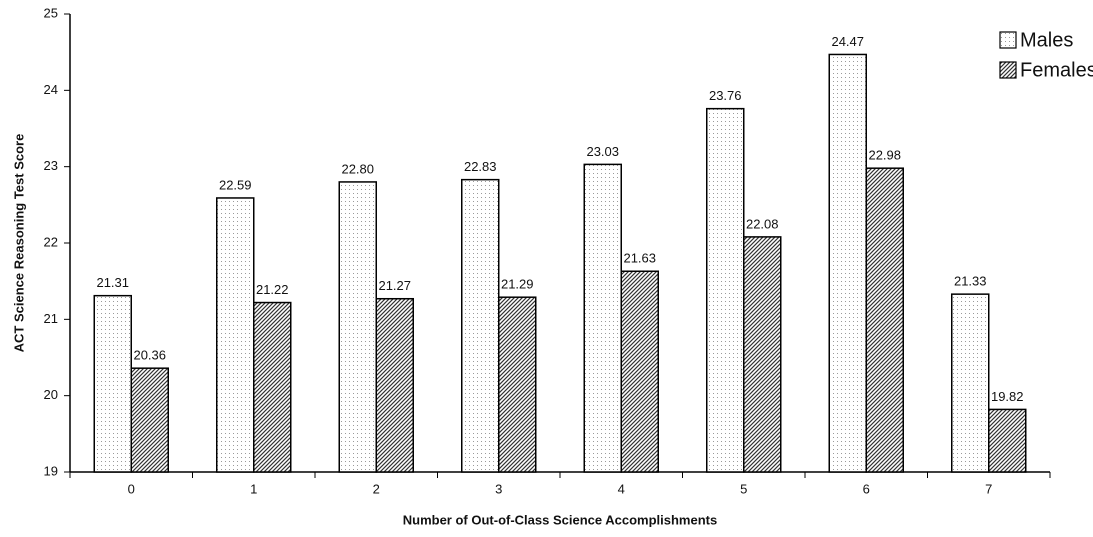  What do you see at coordinates (725, 95) in the screenshot?
I see `value-label: 23.76` at bounding box center [725, 95].